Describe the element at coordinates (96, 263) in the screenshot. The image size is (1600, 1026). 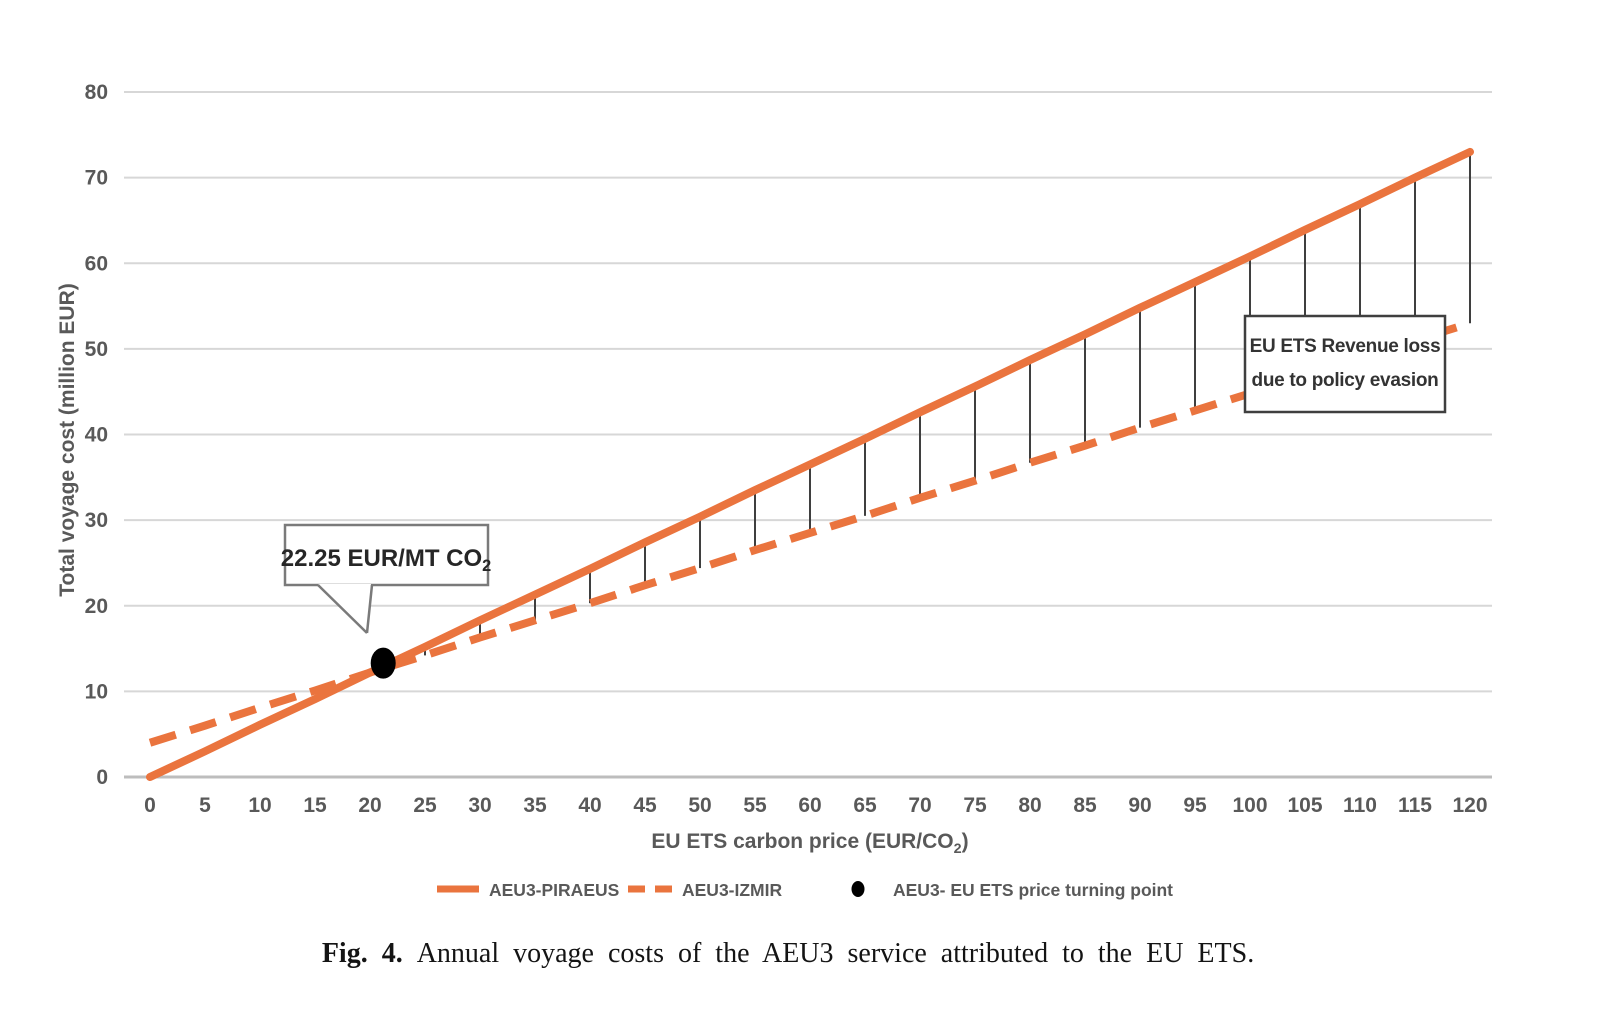
I see `y-tick-label: 60` at that location.